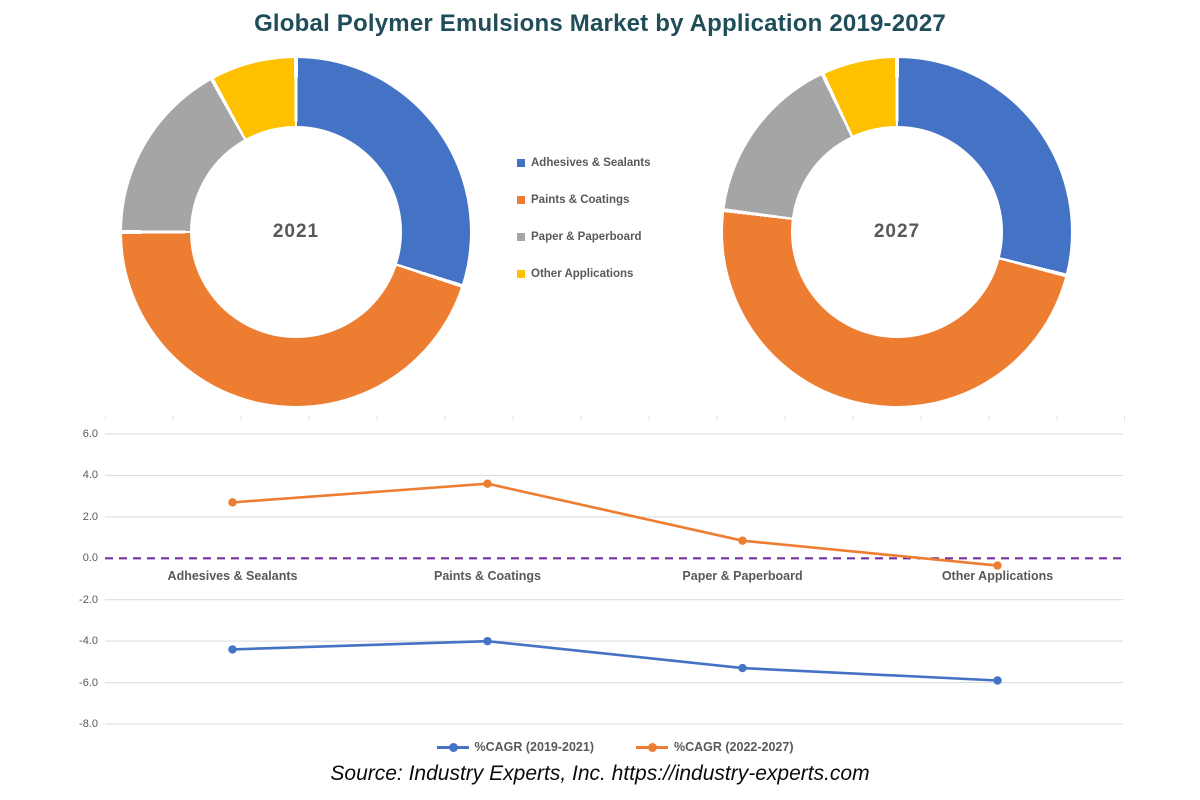 Image resolution: width=1200 pixels, height=800 pixels. Describe the element at coordinates (90, 434) in the screenshot. I see `y-axis-tick-label: 6.0` at that location.